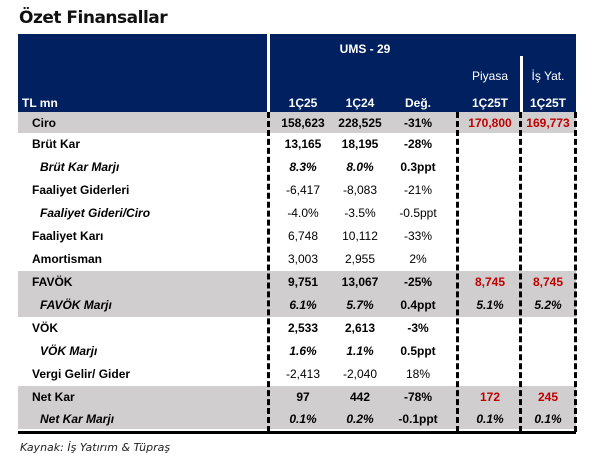 The image size is (609, 468). Describe the element at coordinates (360, 374) in the screenshot. I see `cell-value: -2,040` at that location.